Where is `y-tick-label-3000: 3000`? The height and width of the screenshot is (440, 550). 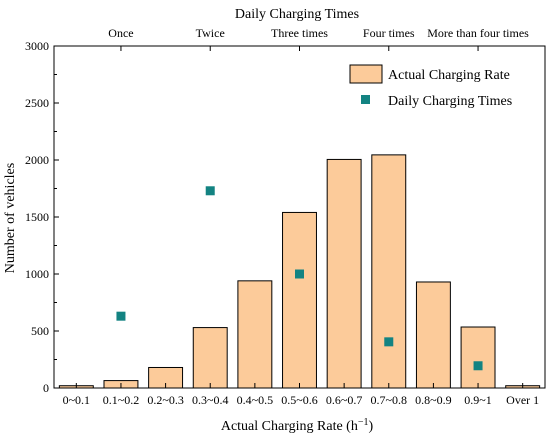 y-tick-label-3000: 3000 is located at coordinates (37, 46).